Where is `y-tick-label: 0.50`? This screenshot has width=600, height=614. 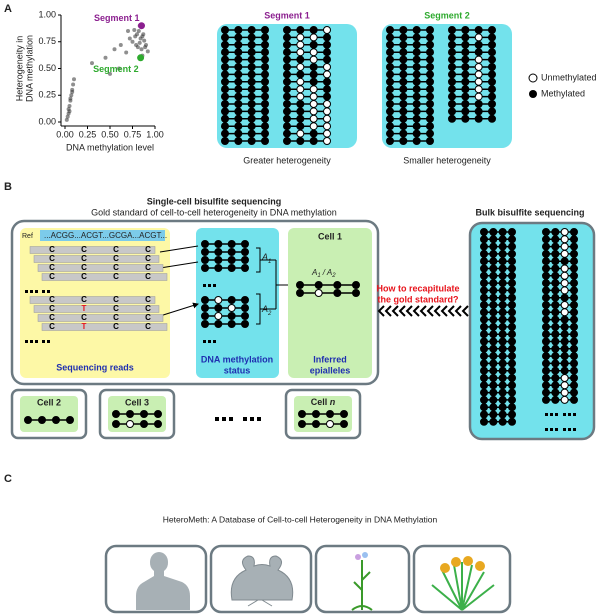
y-tick-label: 0.50 is located at coordinates (47, 68).